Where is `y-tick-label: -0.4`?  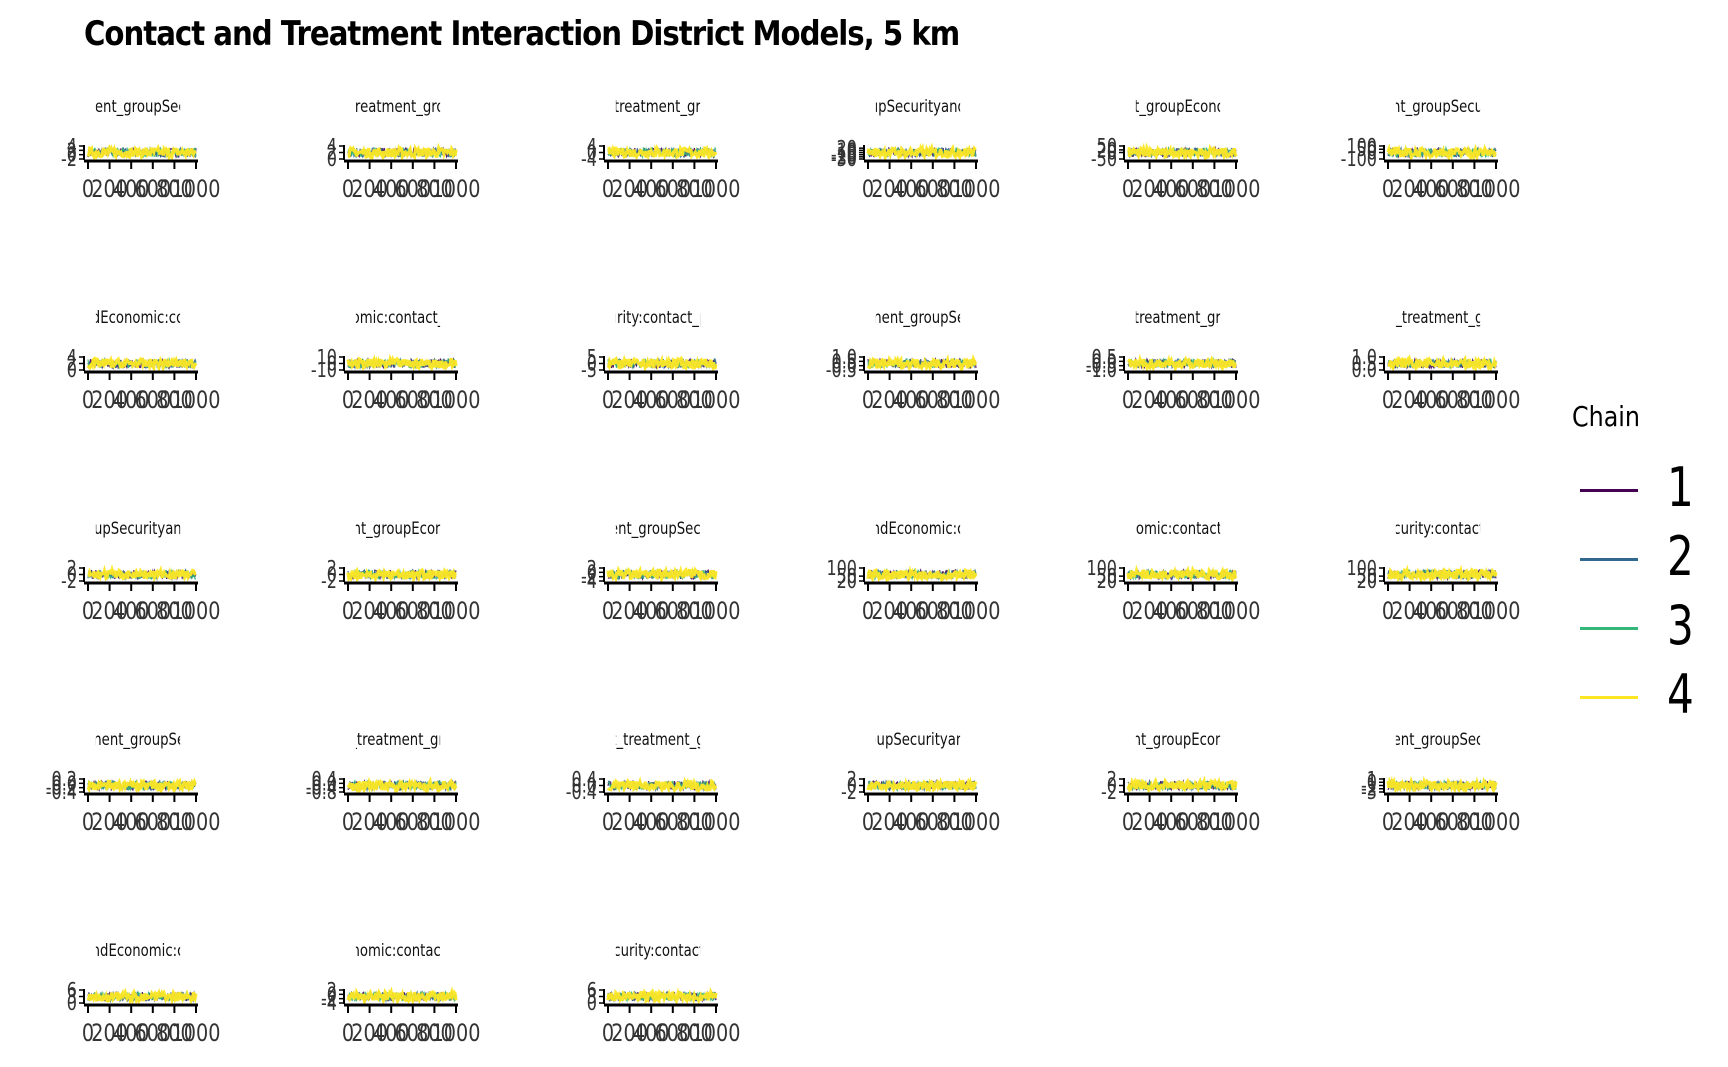
y-tick-label: -0.4 is located at coordinates (321, 788).